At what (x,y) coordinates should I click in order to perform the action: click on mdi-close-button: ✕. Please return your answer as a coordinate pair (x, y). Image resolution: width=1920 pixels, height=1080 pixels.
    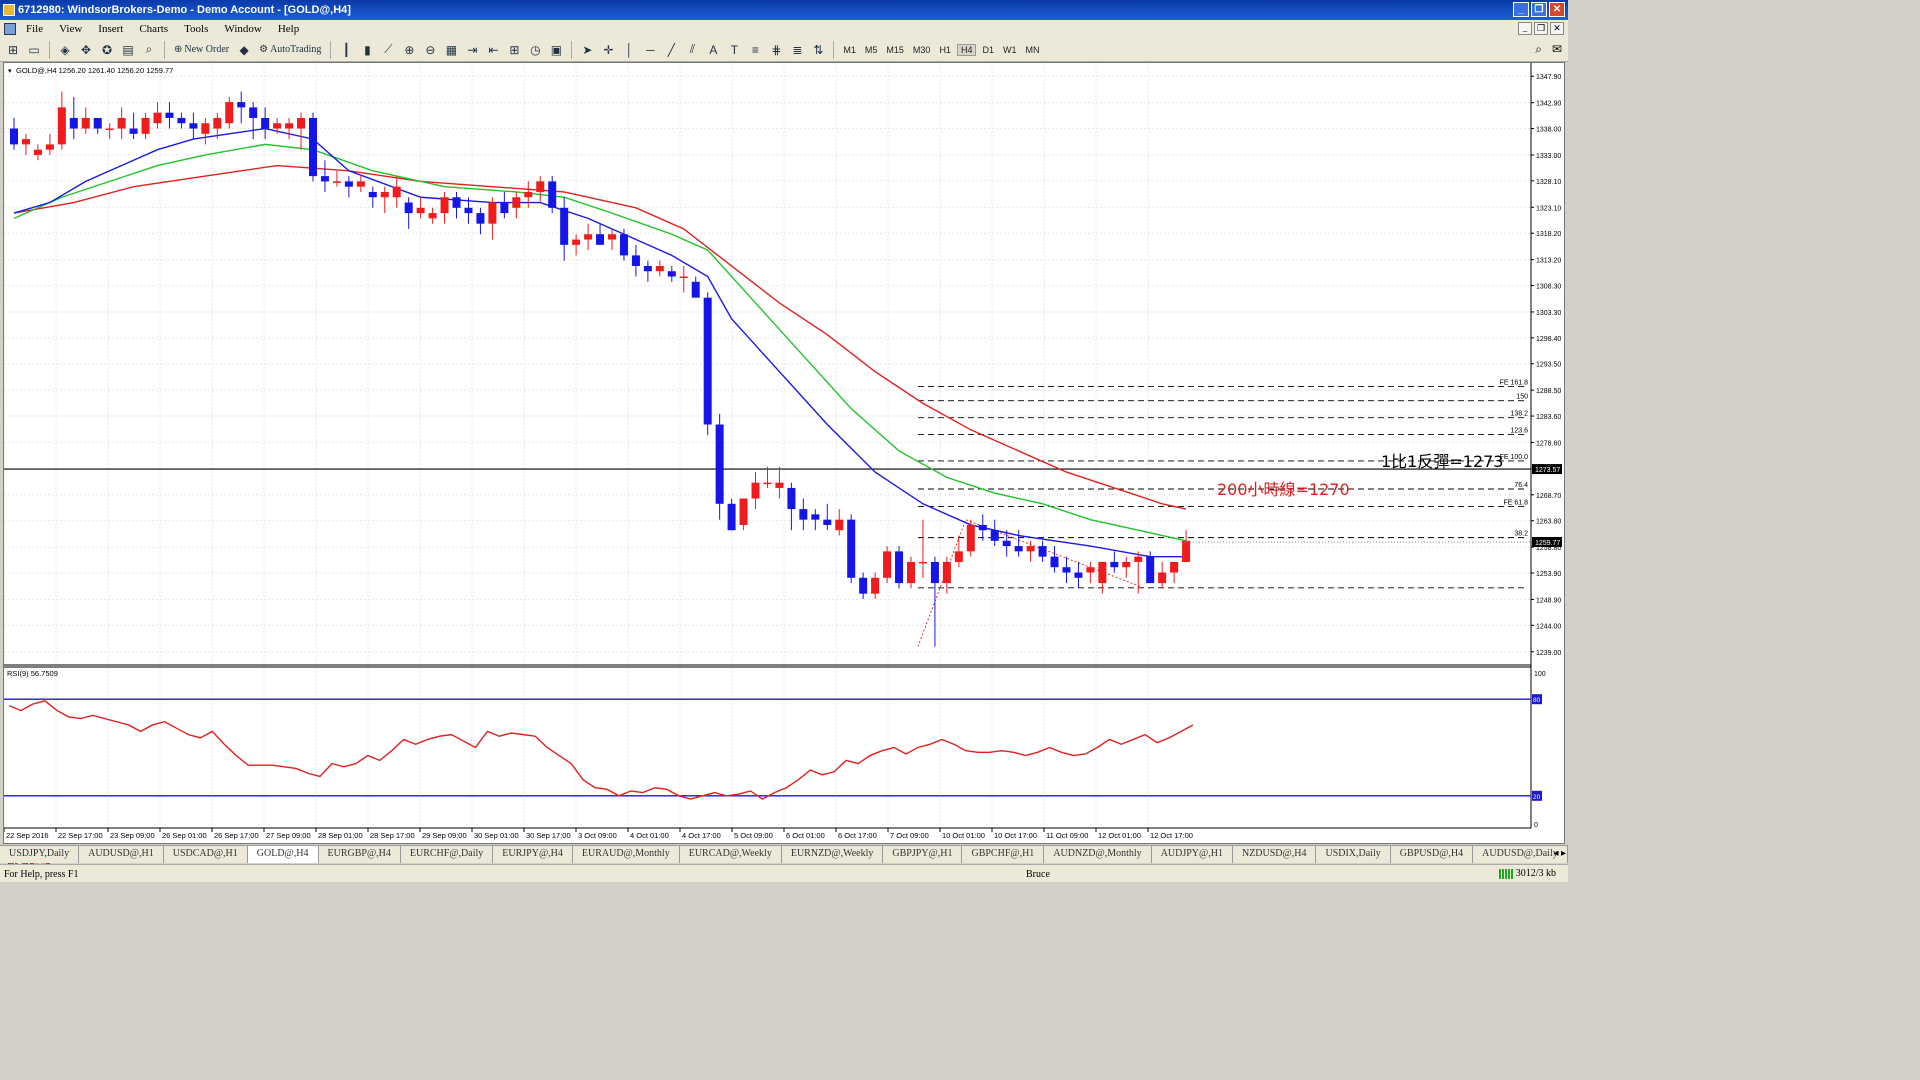
    Looking at the image, I should click on (1557, 28).